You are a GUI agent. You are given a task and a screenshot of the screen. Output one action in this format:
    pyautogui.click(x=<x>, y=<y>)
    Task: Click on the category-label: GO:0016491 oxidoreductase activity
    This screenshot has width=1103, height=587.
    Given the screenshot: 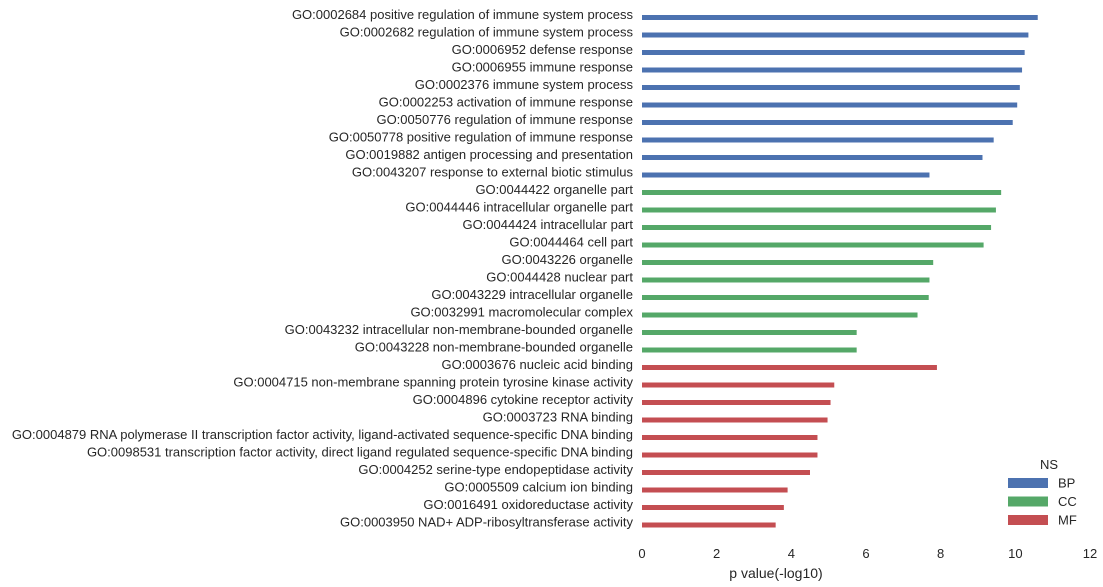 What is the action you would take?
    pyautogui.click(x=528, y=504)
    